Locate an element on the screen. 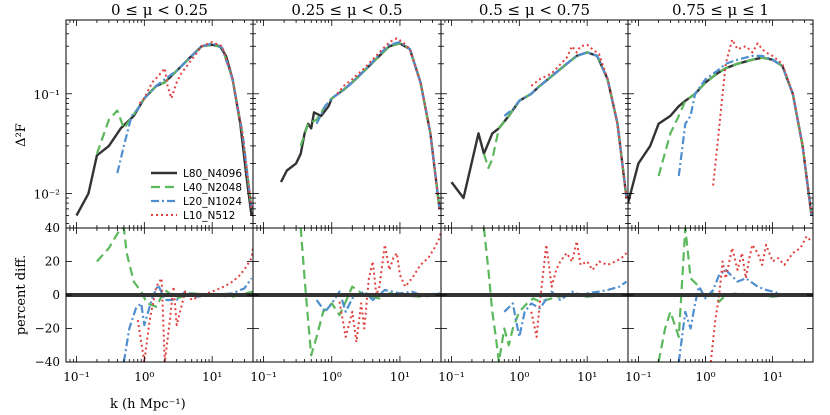  diff-line-l40-n2048 is located at coordinates (370, 292).